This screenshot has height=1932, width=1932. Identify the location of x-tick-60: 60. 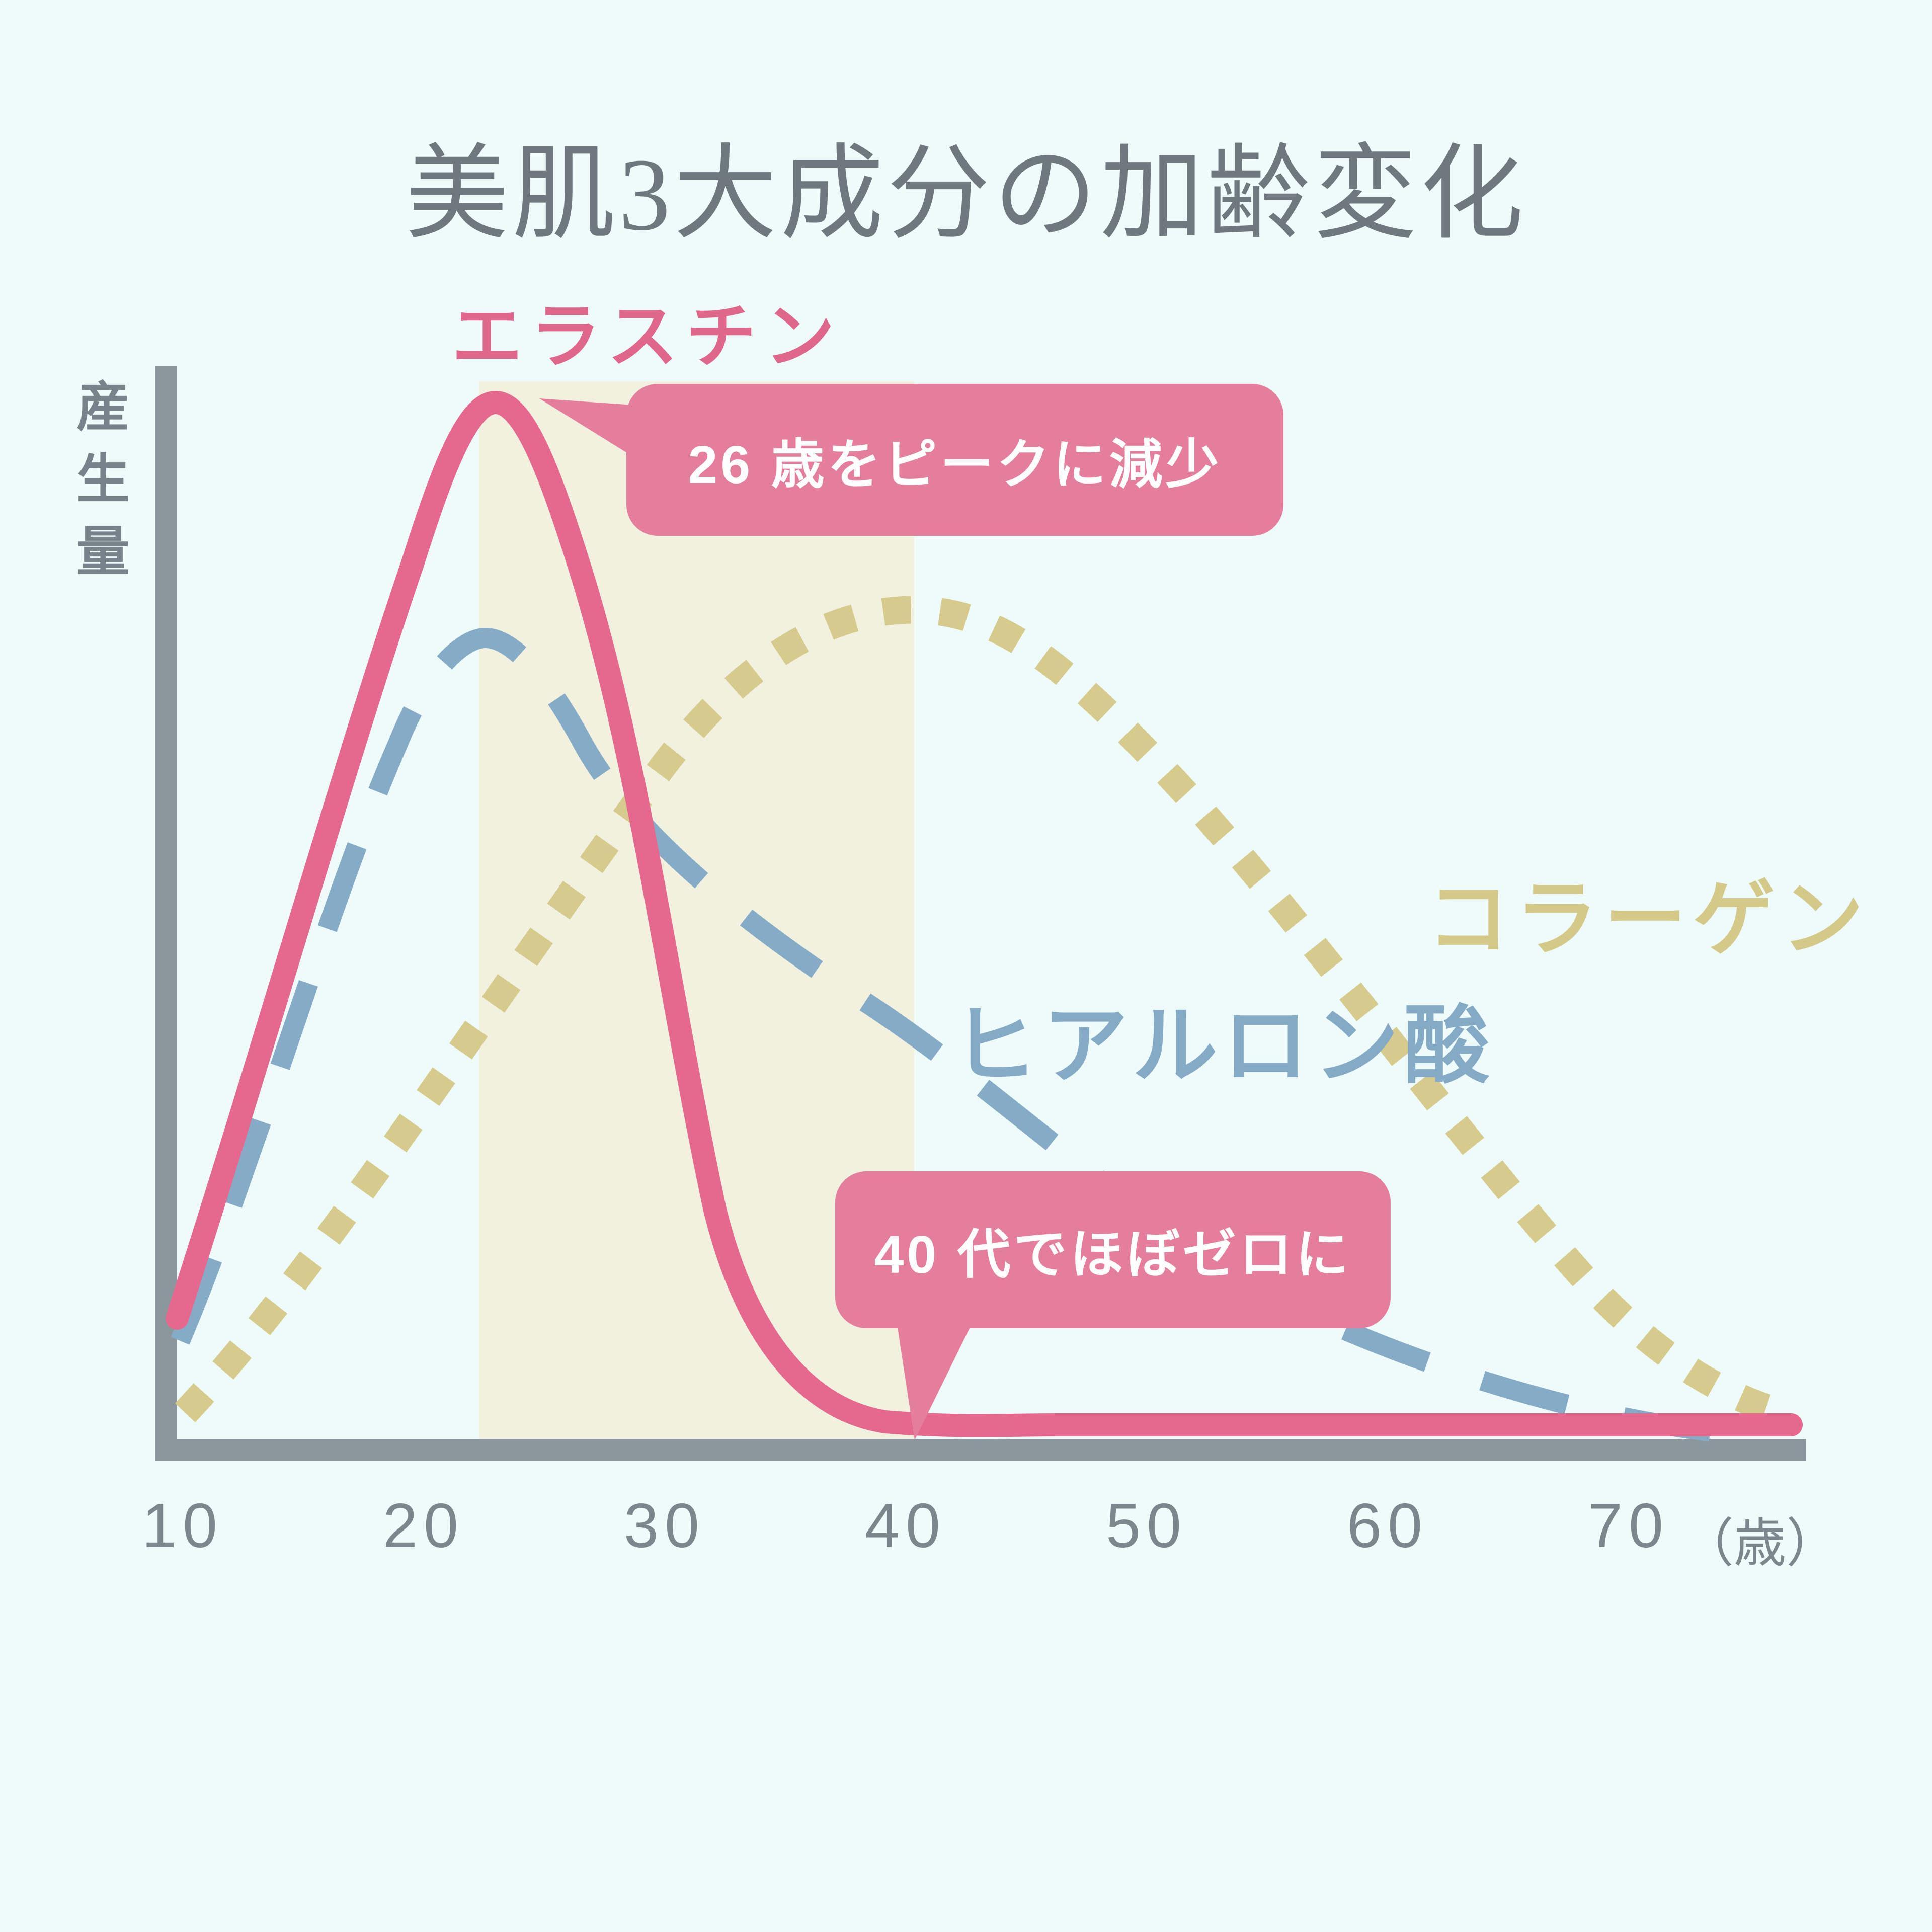
(1388, 1526).